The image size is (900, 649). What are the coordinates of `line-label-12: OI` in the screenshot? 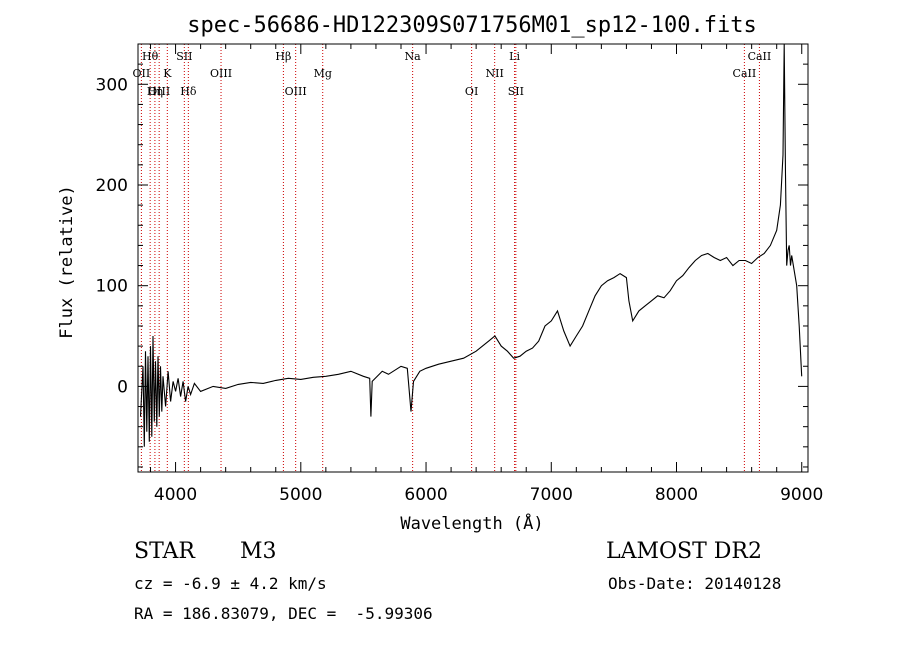 It's located at (471, 91).